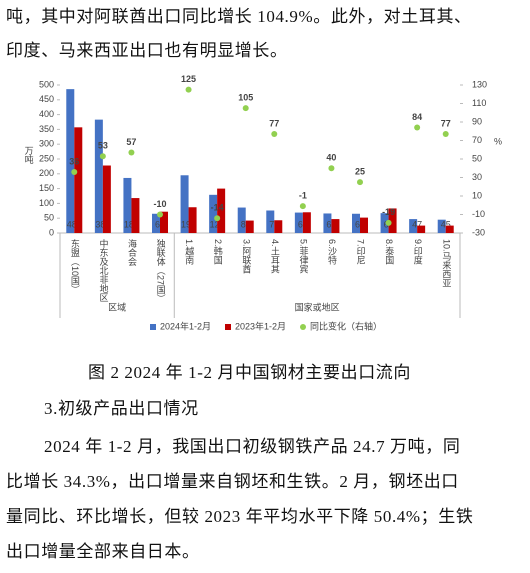 The image size is (530, 573). I want to click on data-label: 40, so click(331, 158).